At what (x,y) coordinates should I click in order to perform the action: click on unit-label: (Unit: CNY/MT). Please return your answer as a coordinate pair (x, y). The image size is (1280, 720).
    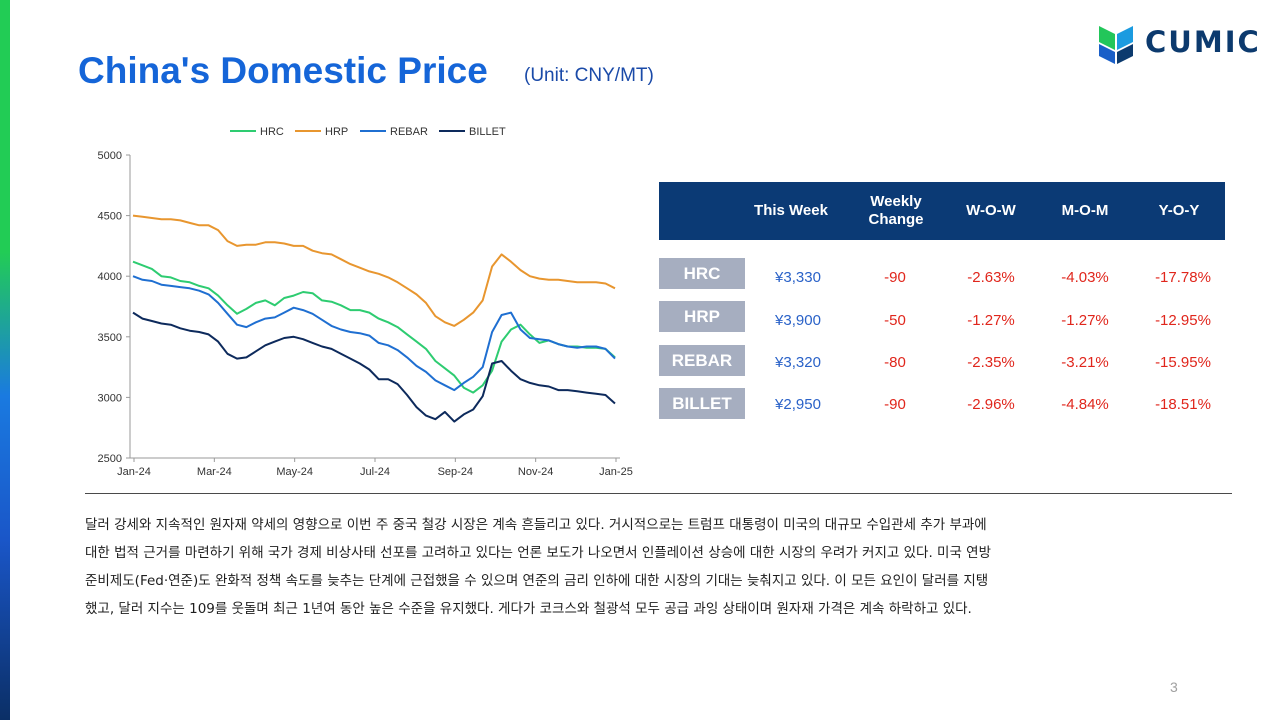
    Looking at the image, I should click on (589, 75).